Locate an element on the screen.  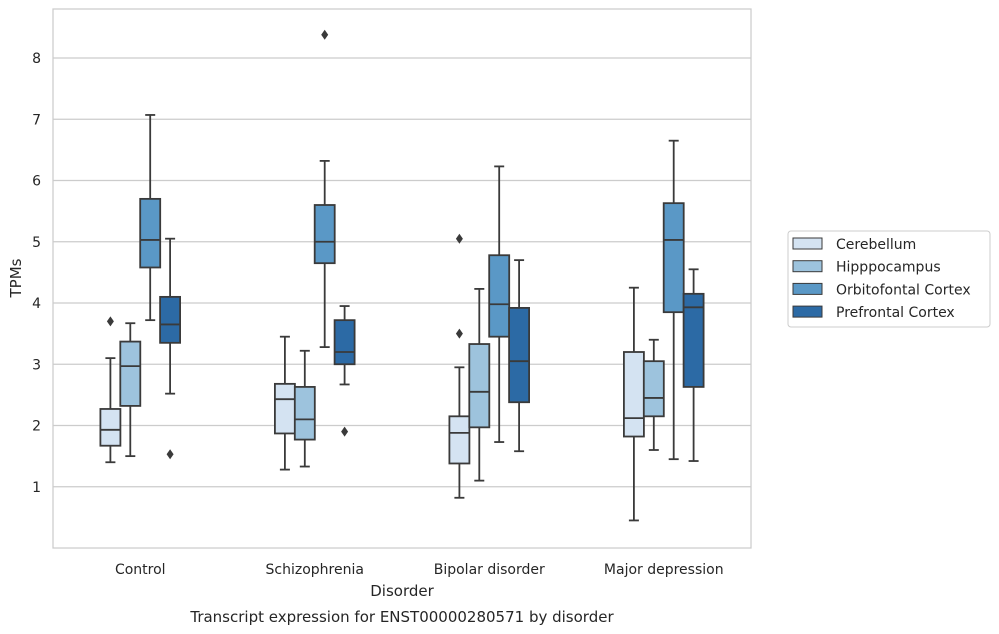
y-axis-label: TPMs is located at coordinates (16, 278).